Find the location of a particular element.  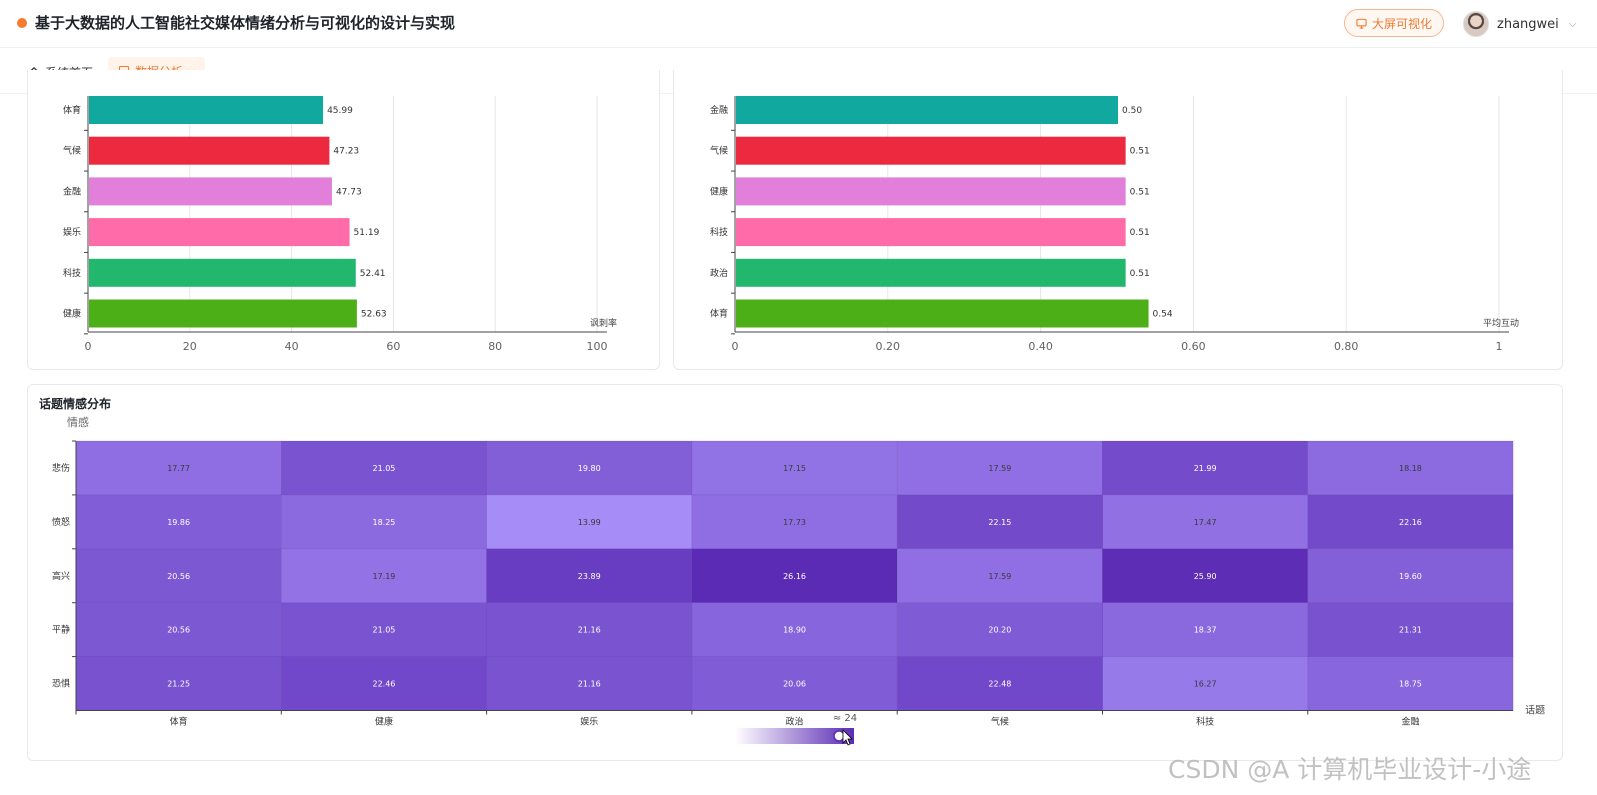

cell-value-label: 19.80 is located at coordinates (589, 468).